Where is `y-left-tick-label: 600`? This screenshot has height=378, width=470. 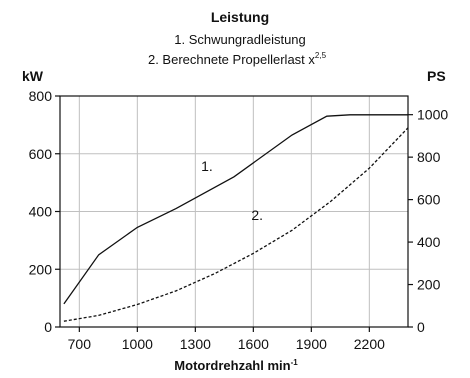
y-left-tick-label: 600 is located at coordinates (41, 154).